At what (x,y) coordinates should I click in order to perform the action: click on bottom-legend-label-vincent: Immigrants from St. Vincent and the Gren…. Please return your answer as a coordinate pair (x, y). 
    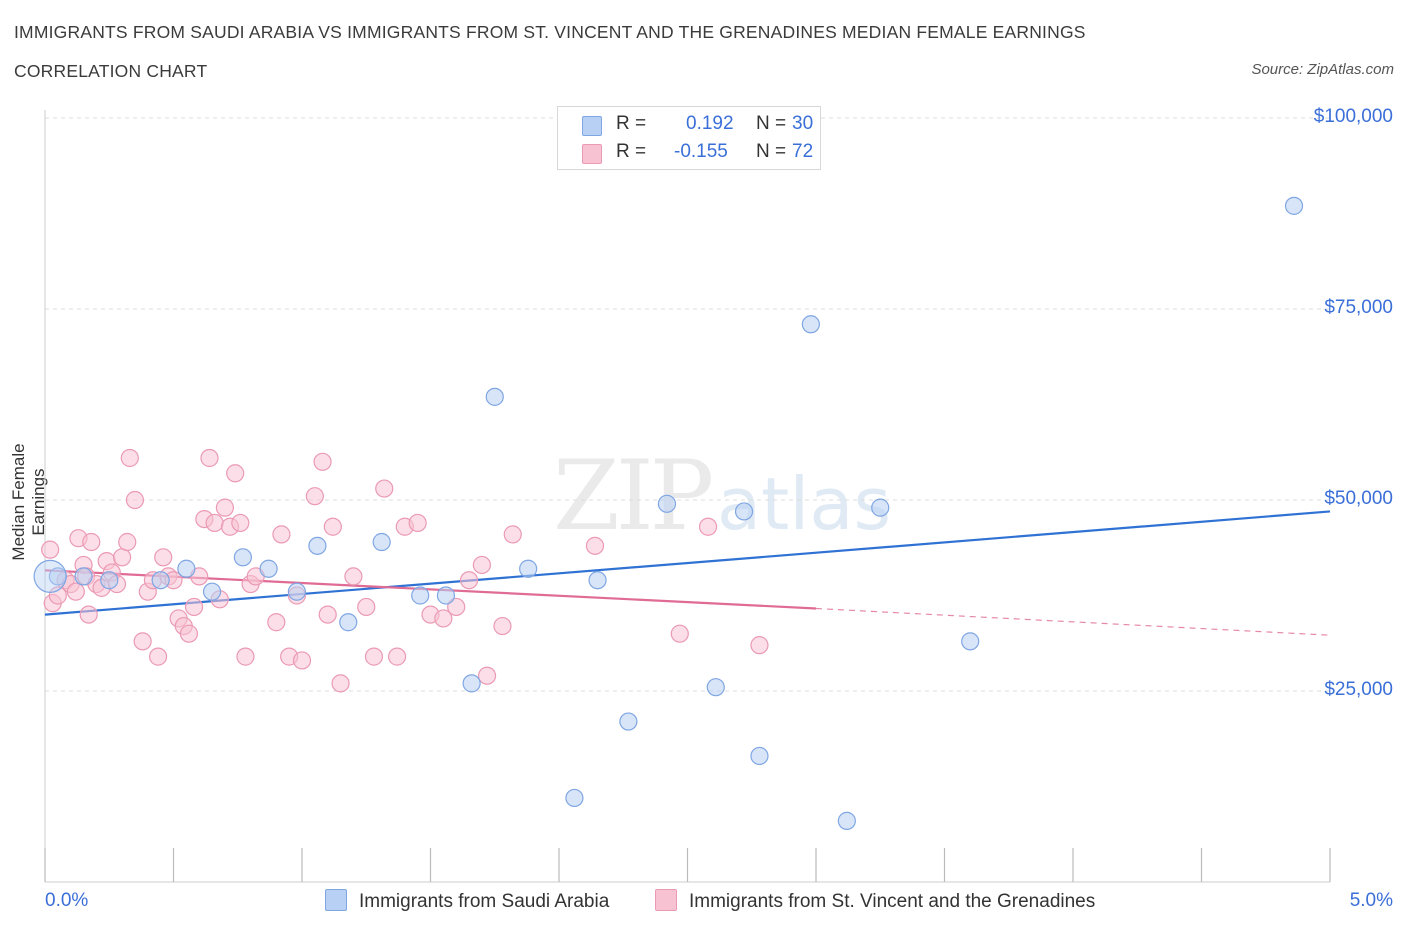
    Looking at the image, I should click on (892, 901).